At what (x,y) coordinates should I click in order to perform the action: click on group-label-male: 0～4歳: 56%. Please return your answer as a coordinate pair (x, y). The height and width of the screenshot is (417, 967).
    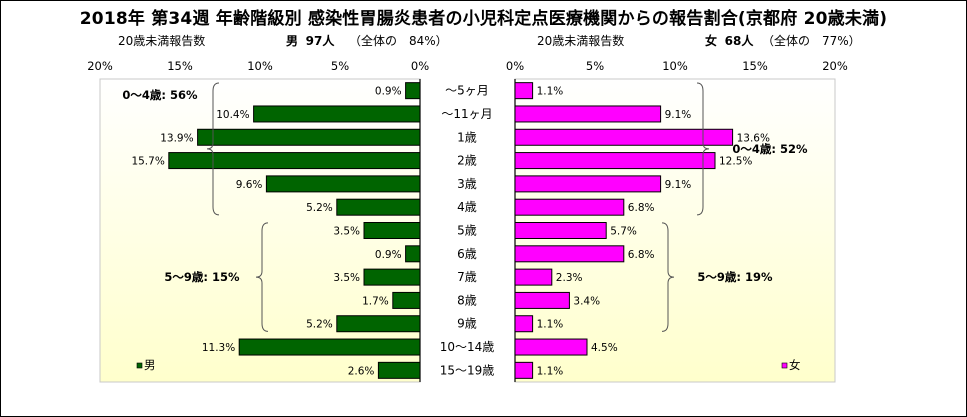
    Looking at the image, I should click on (160, 95).